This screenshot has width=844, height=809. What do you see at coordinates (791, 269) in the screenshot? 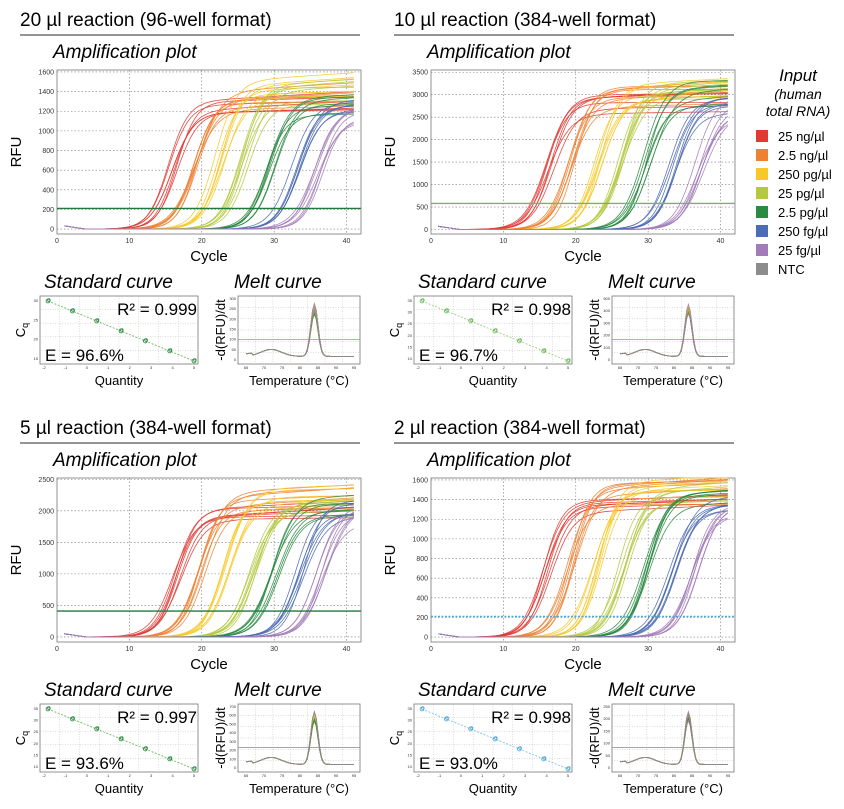
I see `legend-item-label: NTC` at bounding box center [791, 269].